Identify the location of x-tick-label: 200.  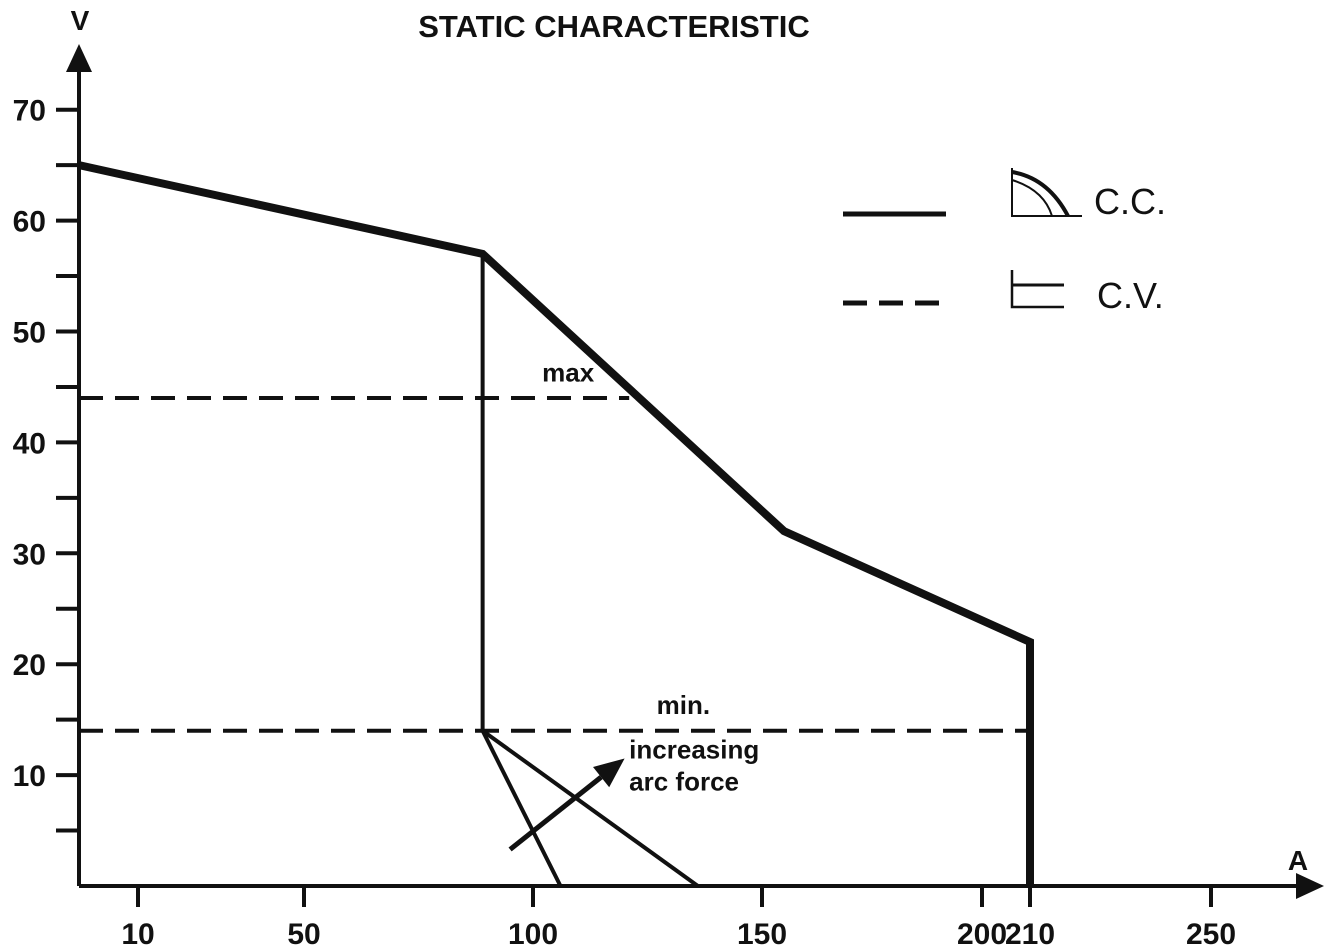
(982, 934).